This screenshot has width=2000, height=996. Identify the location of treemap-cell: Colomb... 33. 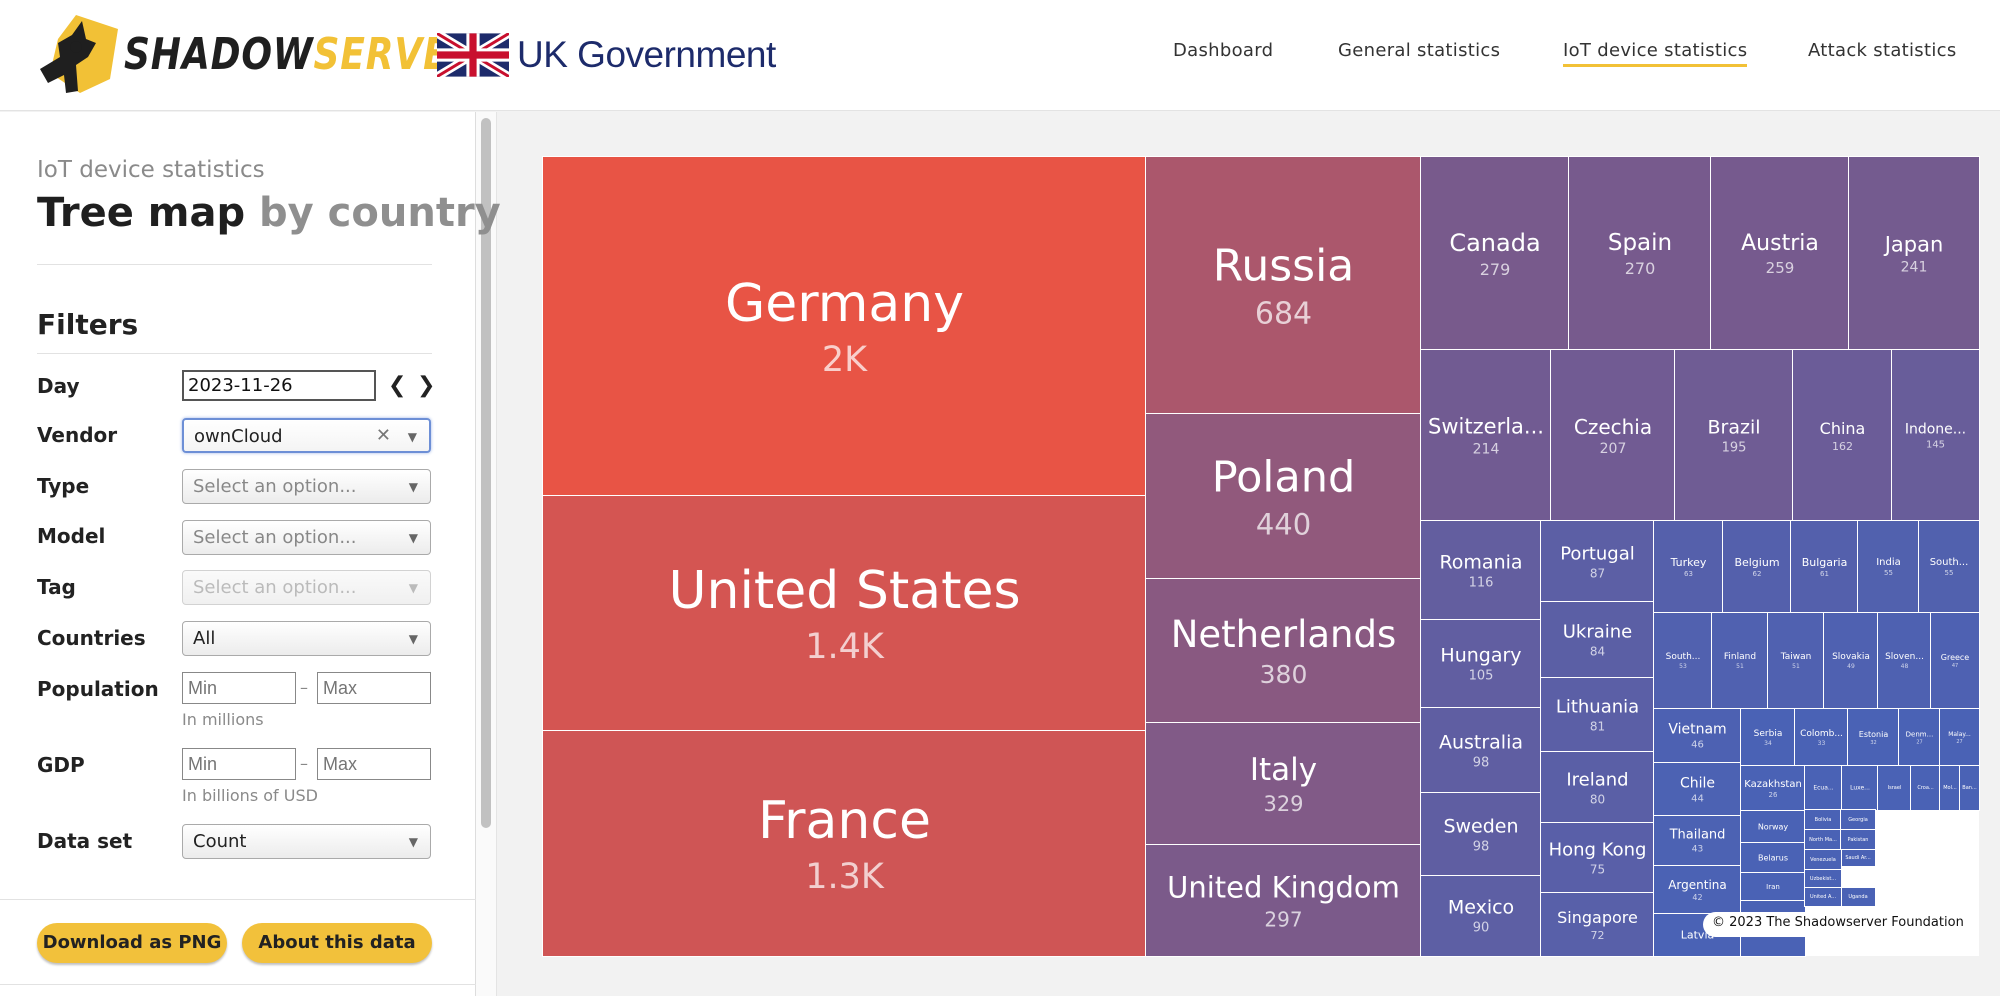
(1821, 737).